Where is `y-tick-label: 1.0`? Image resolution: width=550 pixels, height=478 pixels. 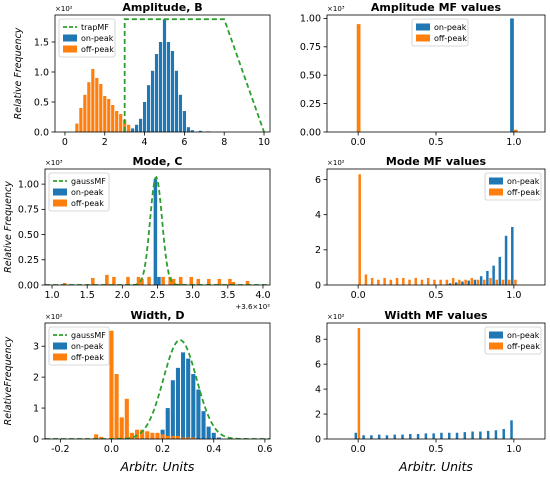
y-tick-label: 1.0 is located at coordinates (41, 72).